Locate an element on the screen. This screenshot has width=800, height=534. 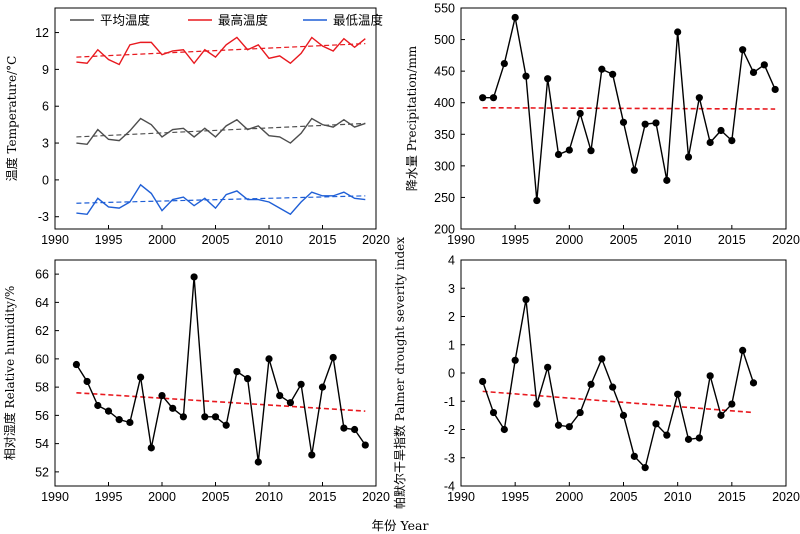
y-axis-title: 相对湿度 Relative humidity/% is located at coordinates (9, 373).